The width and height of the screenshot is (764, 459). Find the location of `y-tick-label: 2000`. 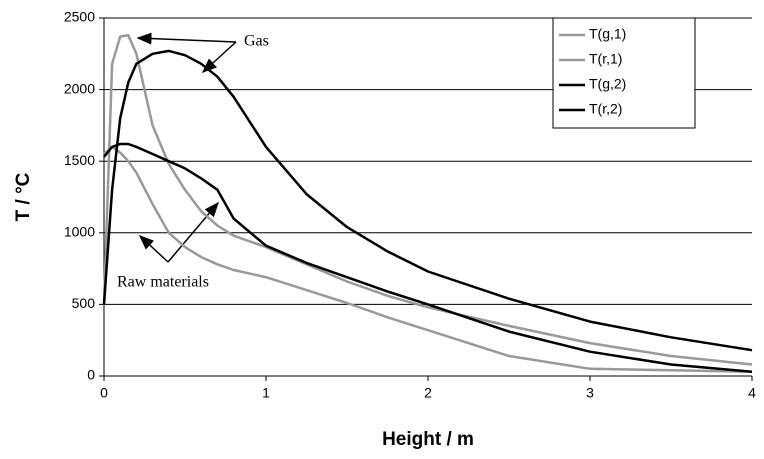

y-tick-label: 2000 is located at coordinates (79, 88).